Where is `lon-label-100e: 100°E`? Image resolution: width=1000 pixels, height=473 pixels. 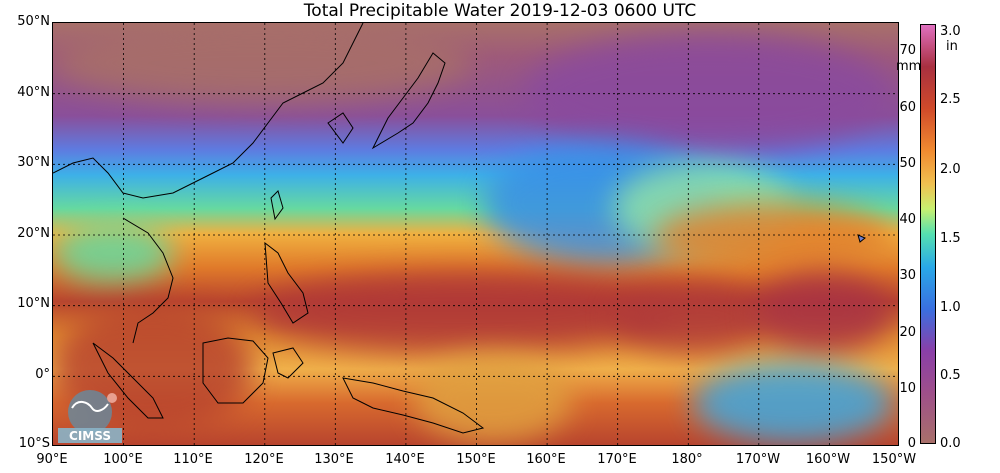 lon-label-100e: 100°E is located at coordinates (123, 459).